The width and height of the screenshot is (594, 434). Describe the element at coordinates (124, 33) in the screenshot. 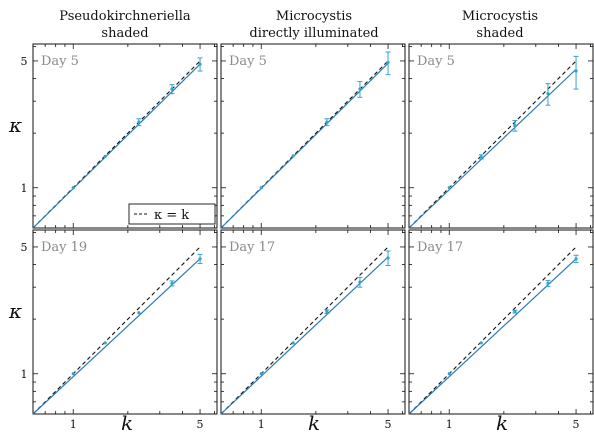

I see `column-title-1-line-2: shaded` at that location.